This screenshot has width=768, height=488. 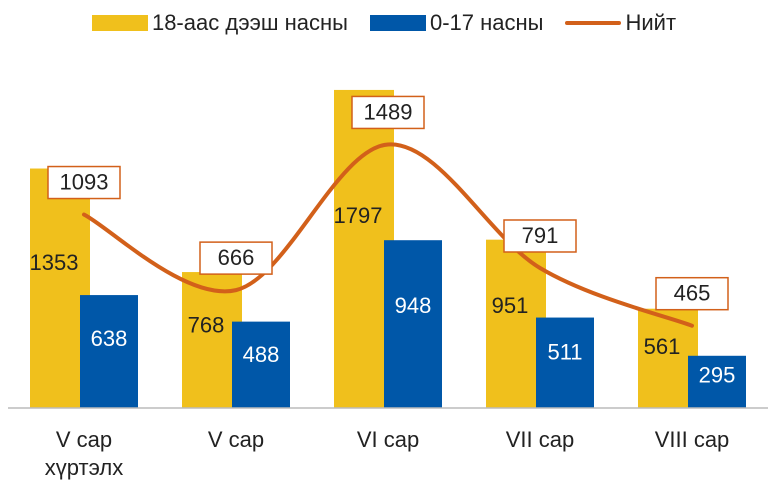 What do you see at coordinates (692, 439) in the screenshot?
I see `x-tick-label: VIII сар` at bounding box center [692, 439].